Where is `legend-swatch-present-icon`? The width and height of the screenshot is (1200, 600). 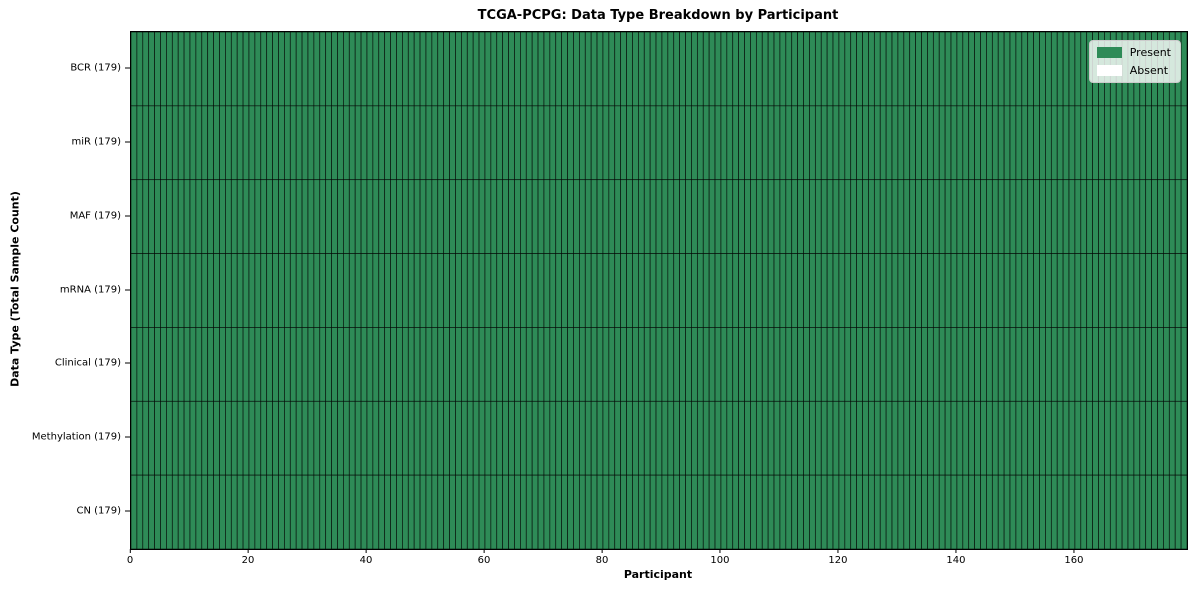
legend-swatch-present-icon is located at coordinates (1109, 52).